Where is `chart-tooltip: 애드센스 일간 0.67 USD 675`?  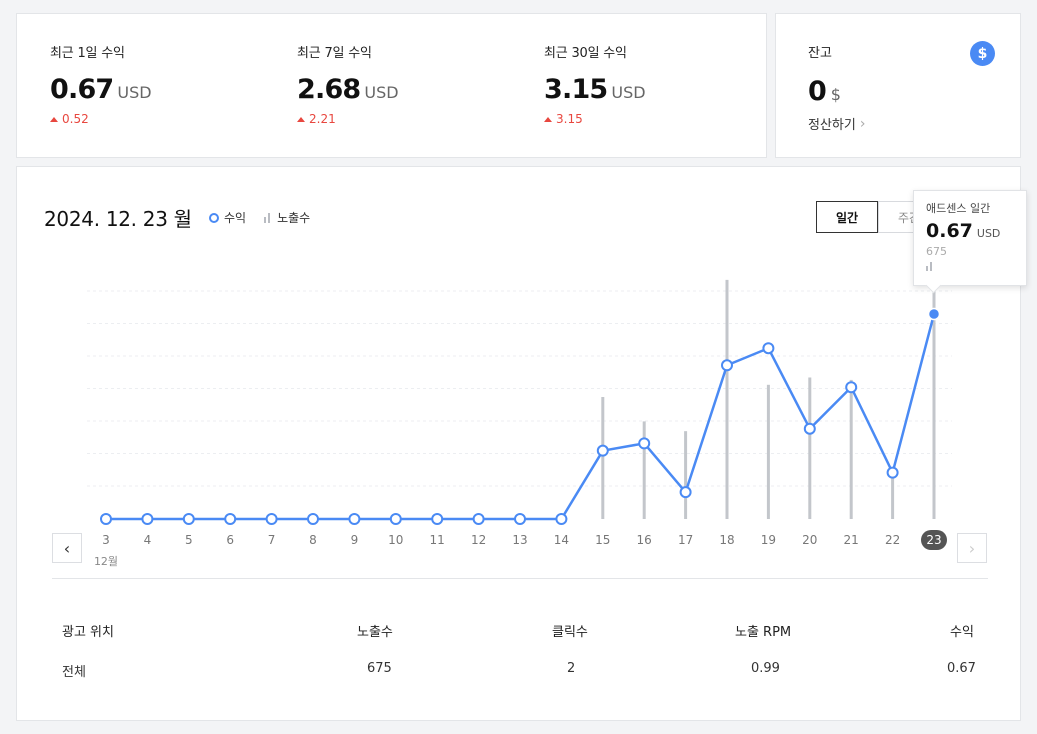
chart-tooltip: 애드센스 일간 0.67 USD 675 is located at coordinates (970, 238).